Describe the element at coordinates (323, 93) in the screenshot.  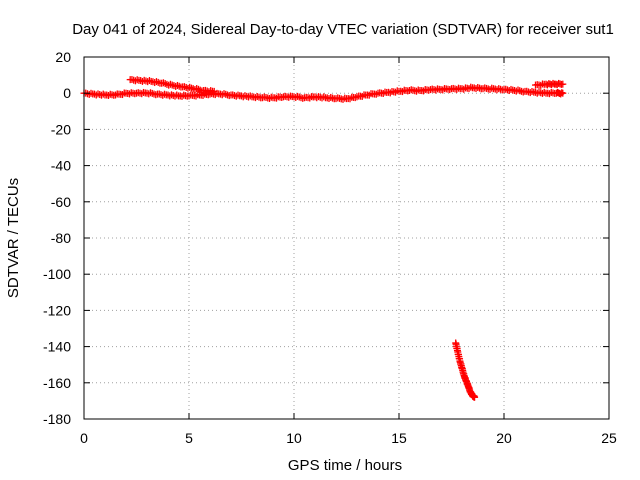
I see `series-main-band` at that location.